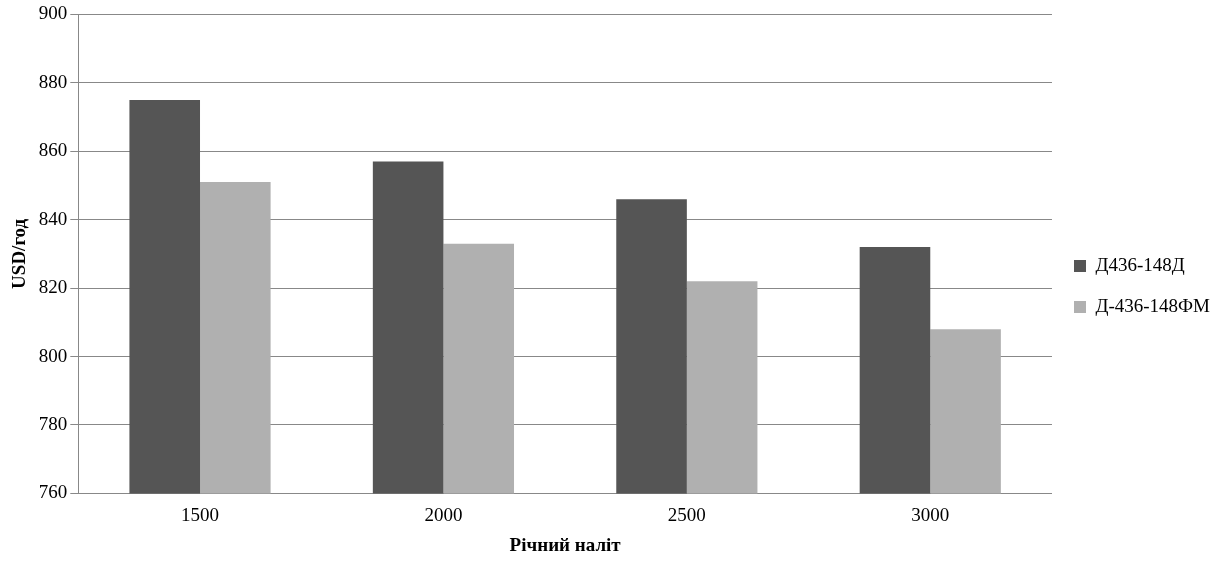 Image resolution: width=1230 pixels, height=566 pixels. I want to click on y-tick-label: 860, so click(53, 150).